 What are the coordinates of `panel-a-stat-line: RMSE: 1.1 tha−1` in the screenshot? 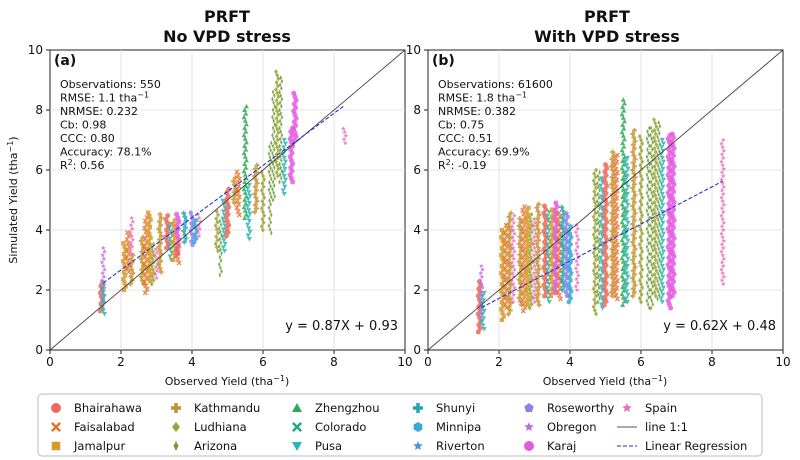 It's located at (104, 98).